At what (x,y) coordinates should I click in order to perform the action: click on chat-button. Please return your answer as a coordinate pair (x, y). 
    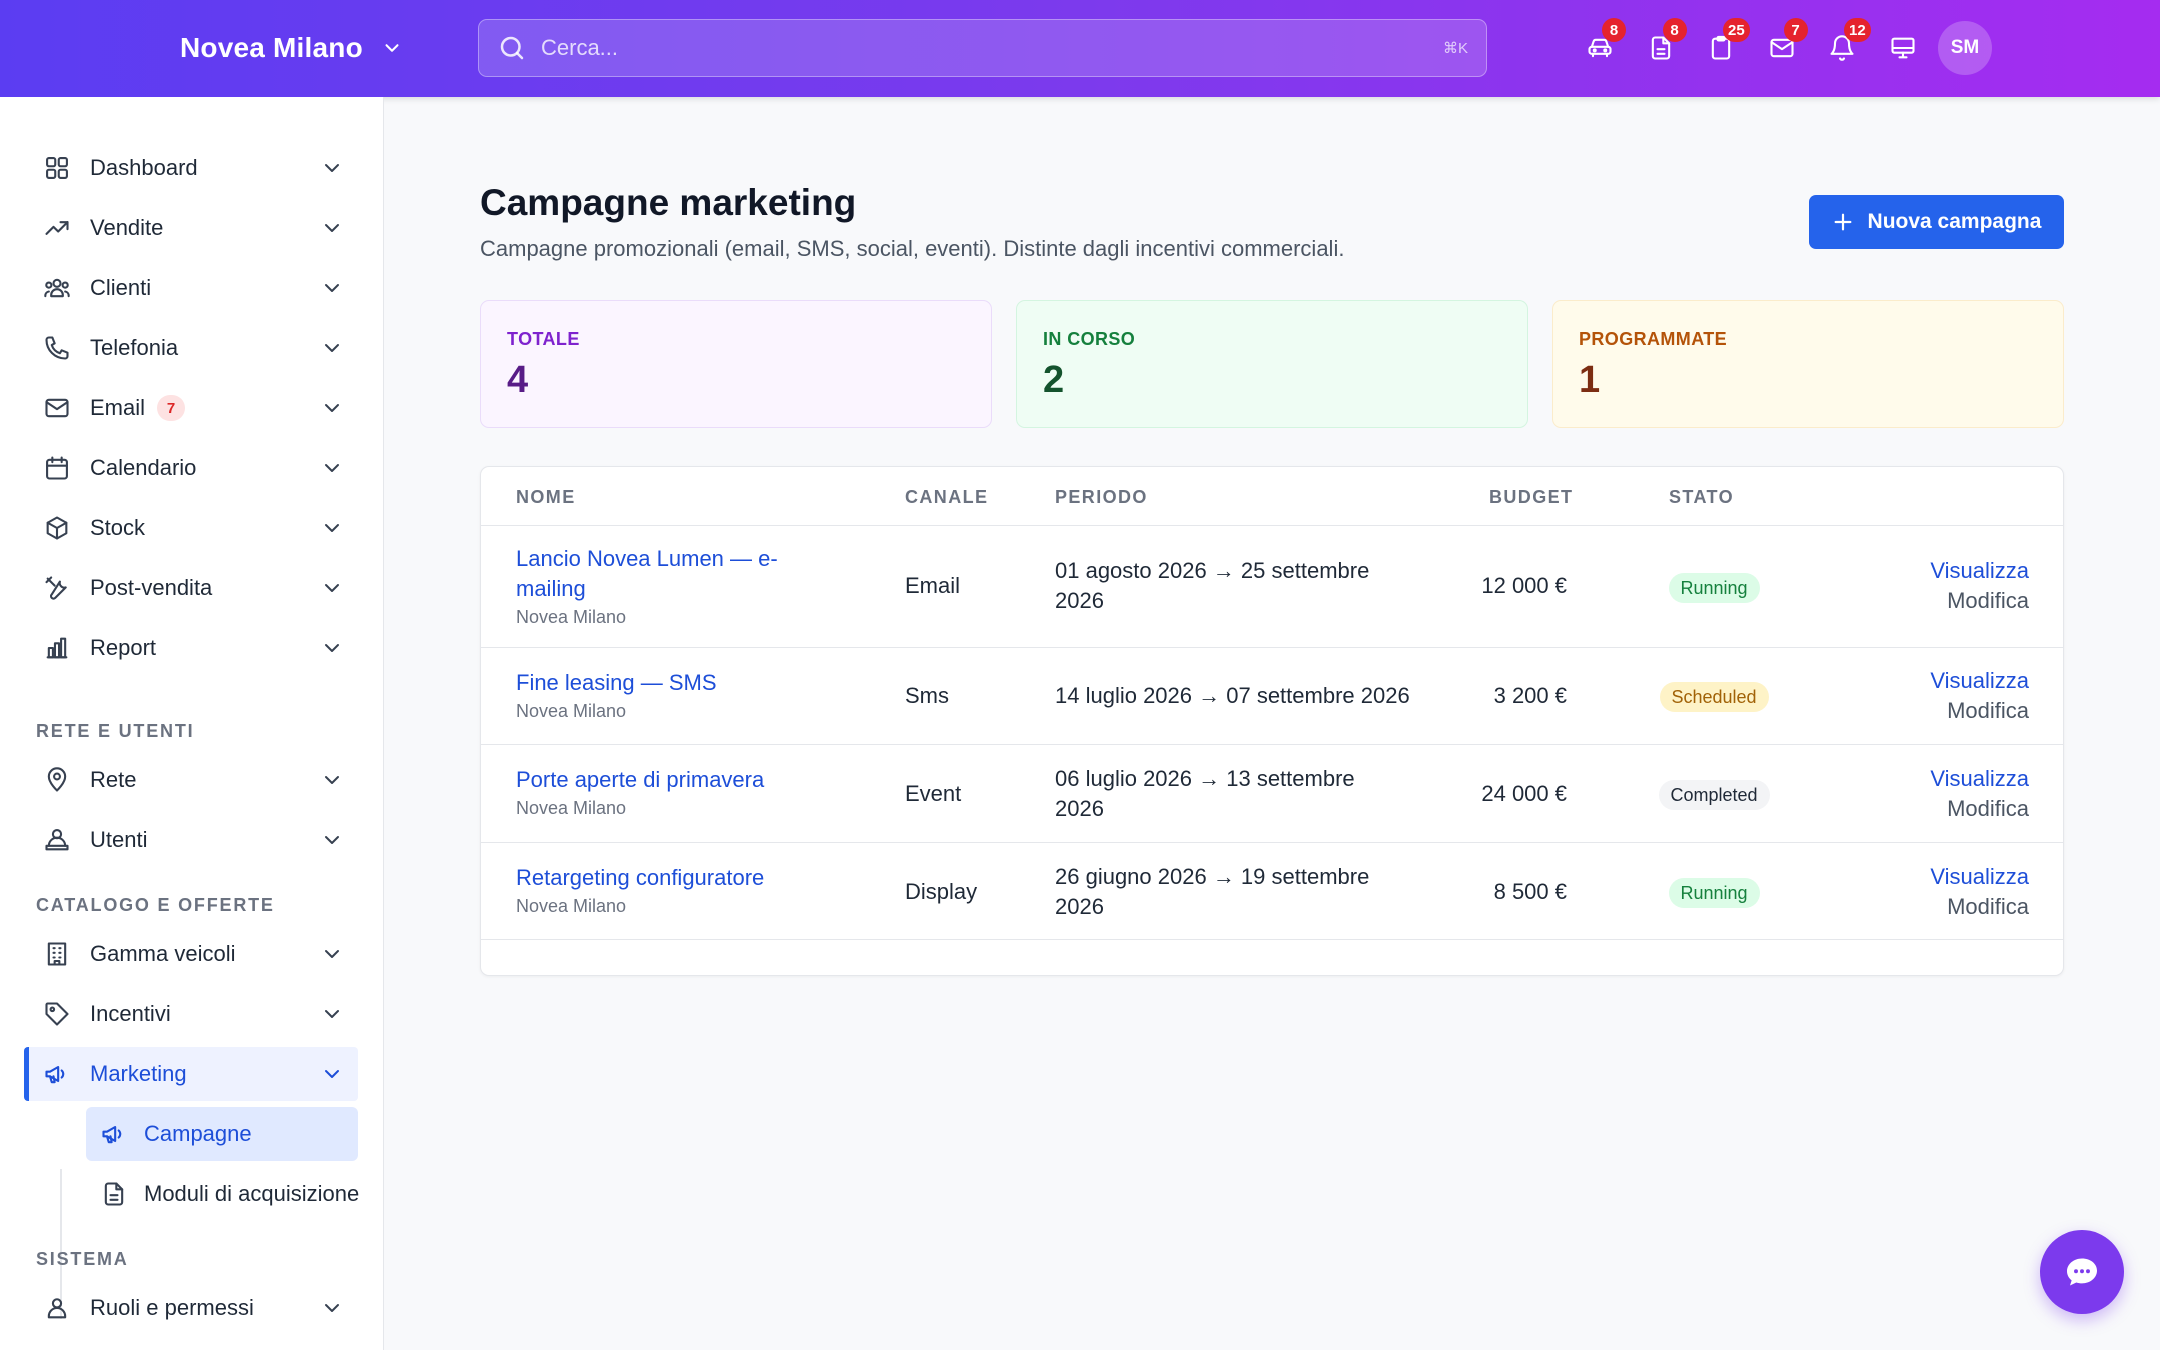
    Looking at the image, I should click on (2082, 1272).